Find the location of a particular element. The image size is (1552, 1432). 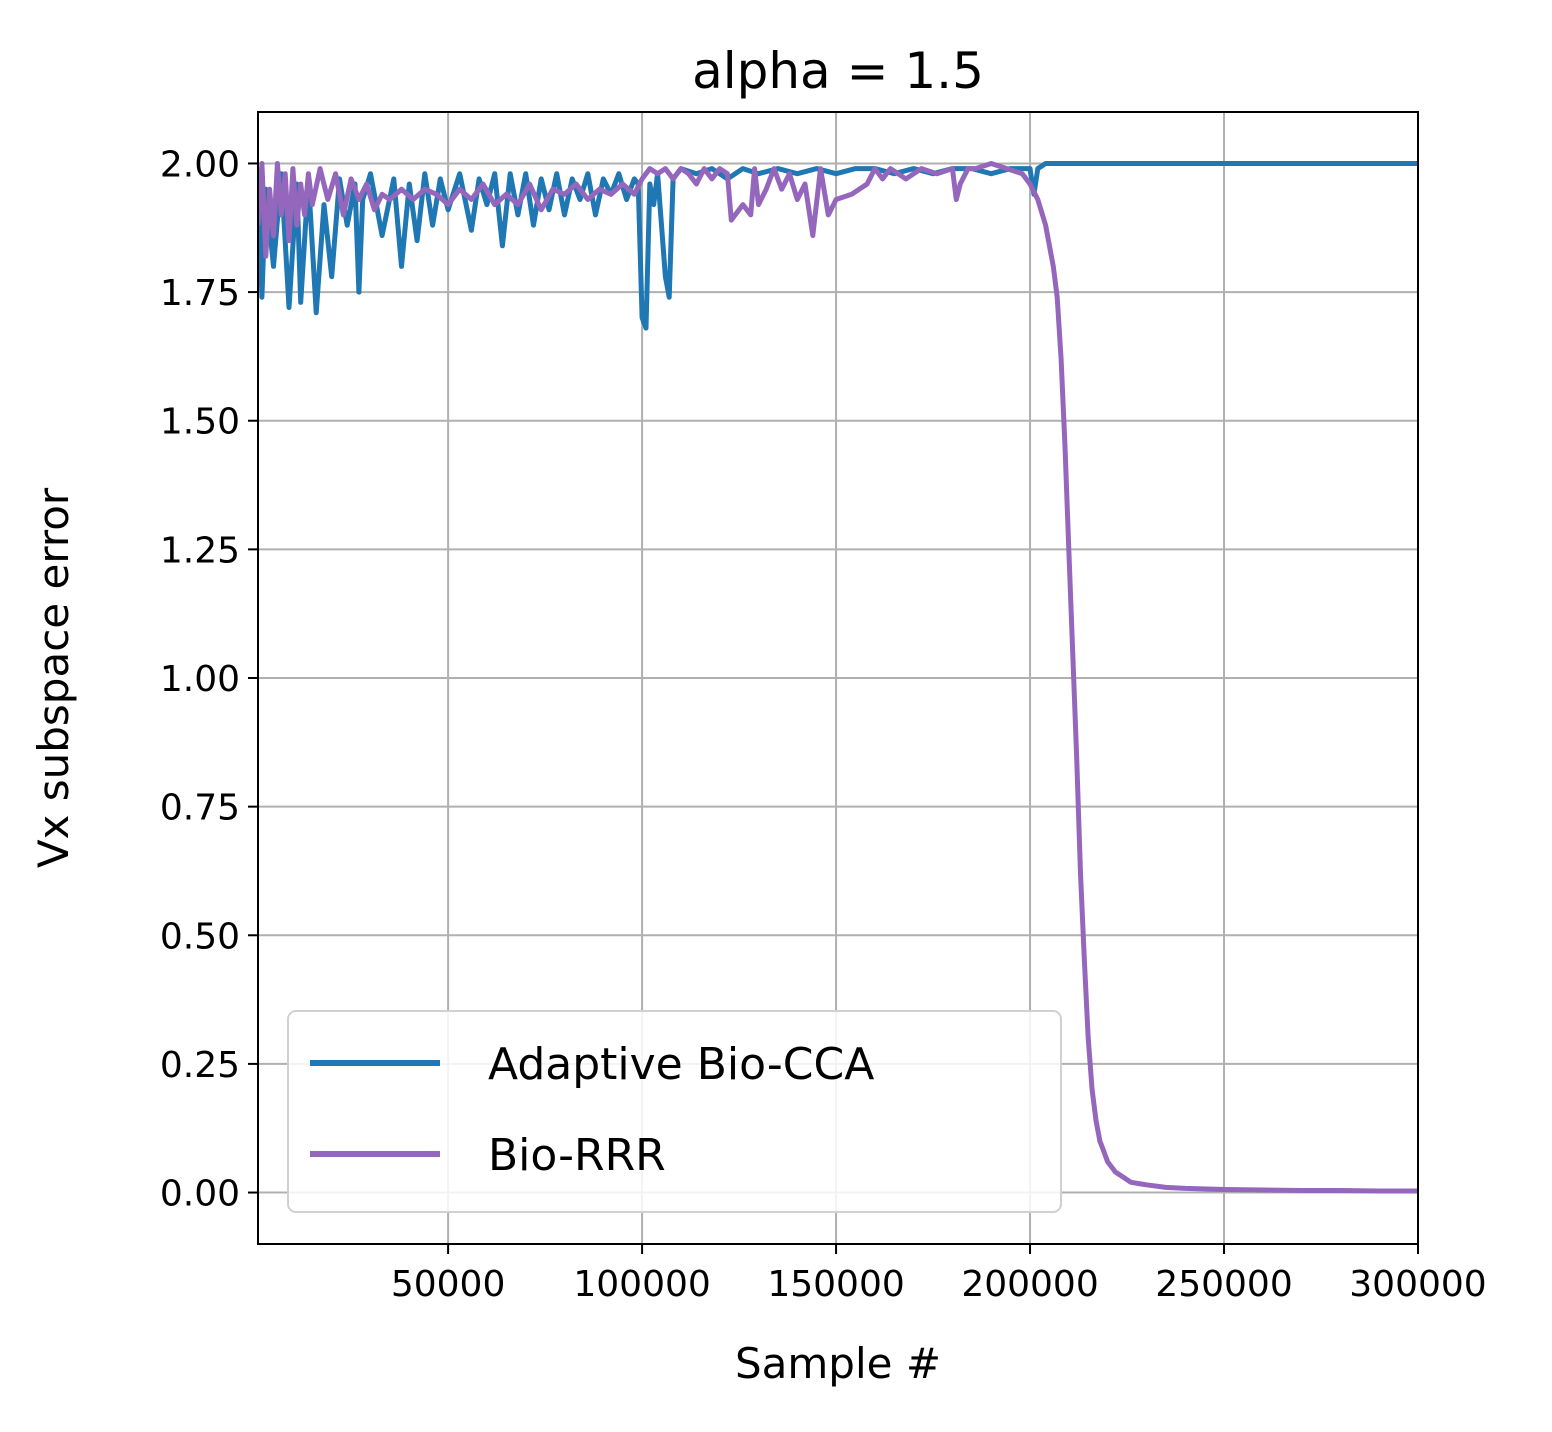

y-tick-label: 1.75 is located at coordinates (200, 293).